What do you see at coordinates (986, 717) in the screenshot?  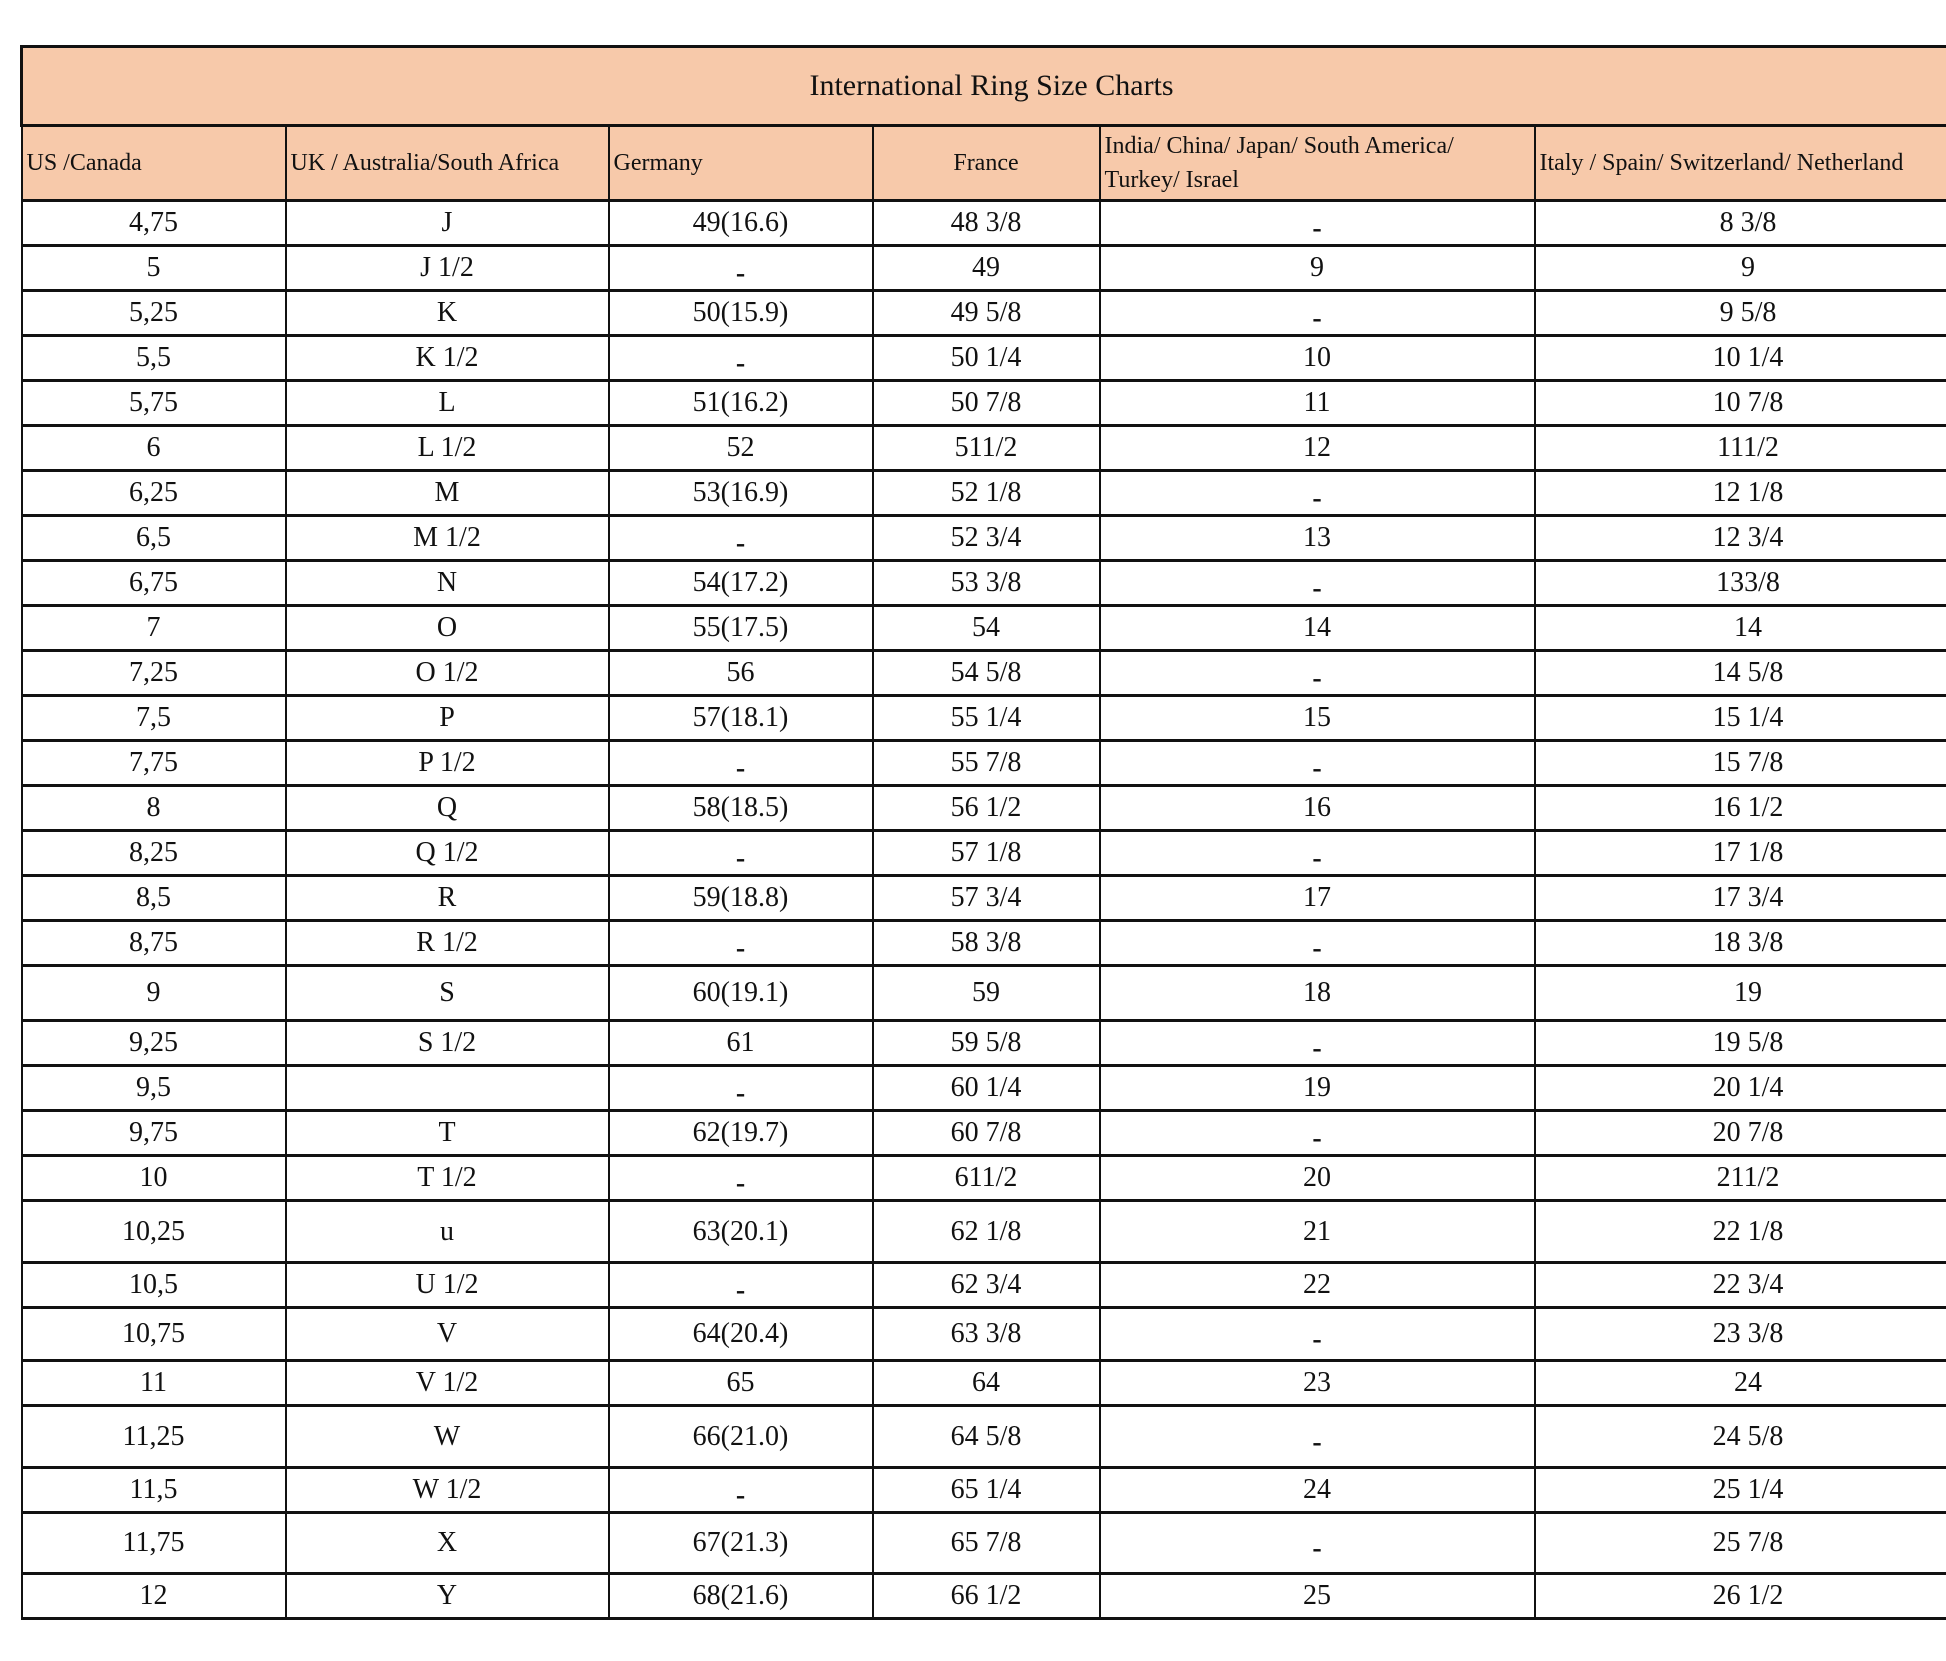 I see `cell-value: 55 1/4` at bounding box center [986, 717].